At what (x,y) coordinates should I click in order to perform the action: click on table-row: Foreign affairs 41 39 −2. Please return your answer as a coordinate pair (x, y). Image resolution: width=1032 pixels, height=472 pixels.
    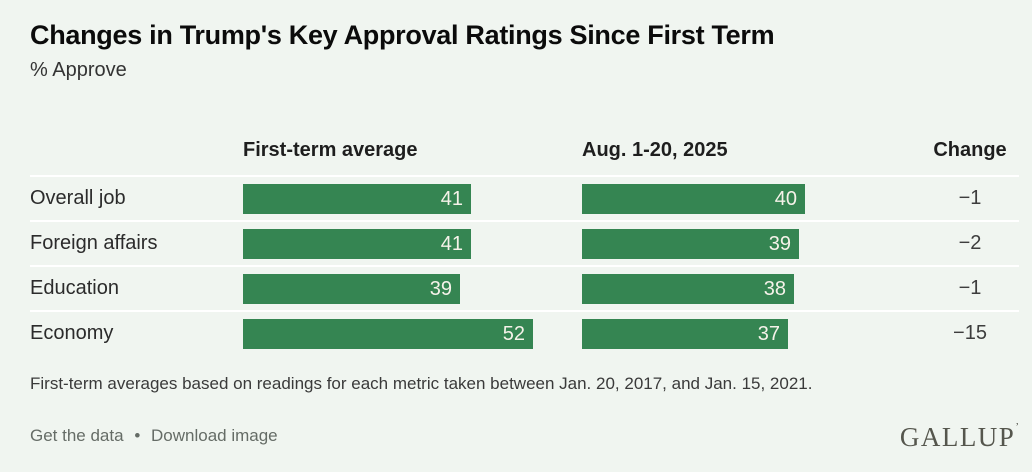
    Looking at the image, I should click on (524, 242).